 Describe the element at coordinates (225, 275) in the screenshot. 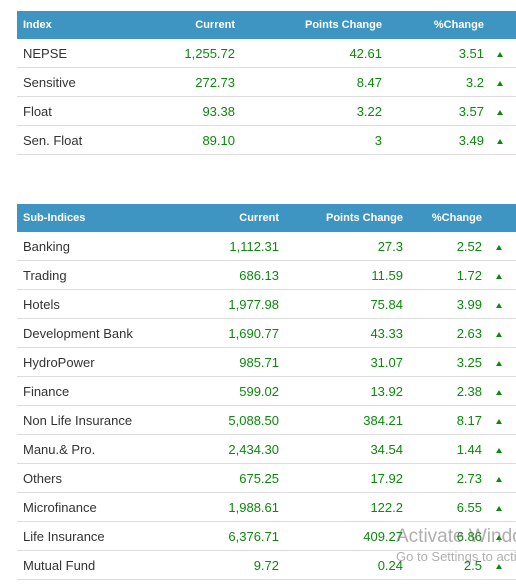

I see `row-current: 686.13` at that location.